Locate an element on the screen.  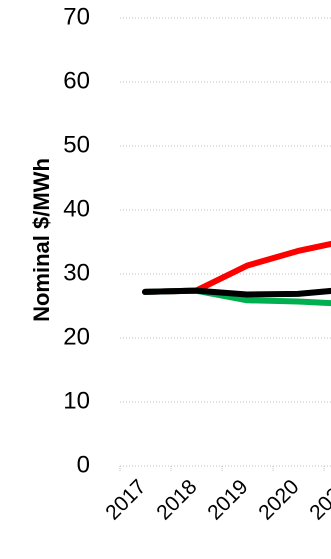
x-tick-labels: 2017 2018 2019 2020 2021 is located at coordinates (216, 499).